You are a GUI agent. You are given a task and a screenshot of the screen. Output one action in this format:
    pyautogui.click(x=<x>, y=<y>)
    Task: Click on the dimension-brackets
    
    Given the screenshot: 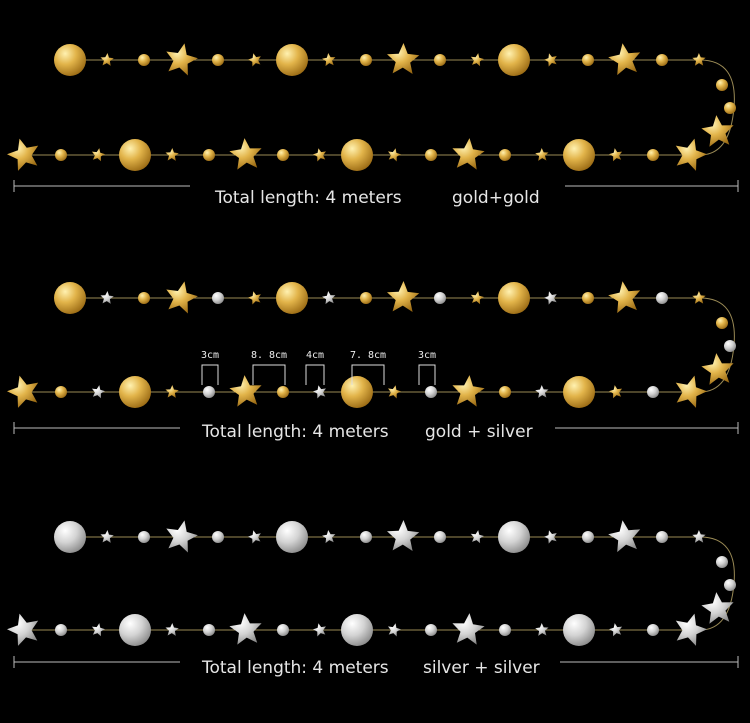 What is the action you would take?
    pyautogui.click(x=318, y=374)
    